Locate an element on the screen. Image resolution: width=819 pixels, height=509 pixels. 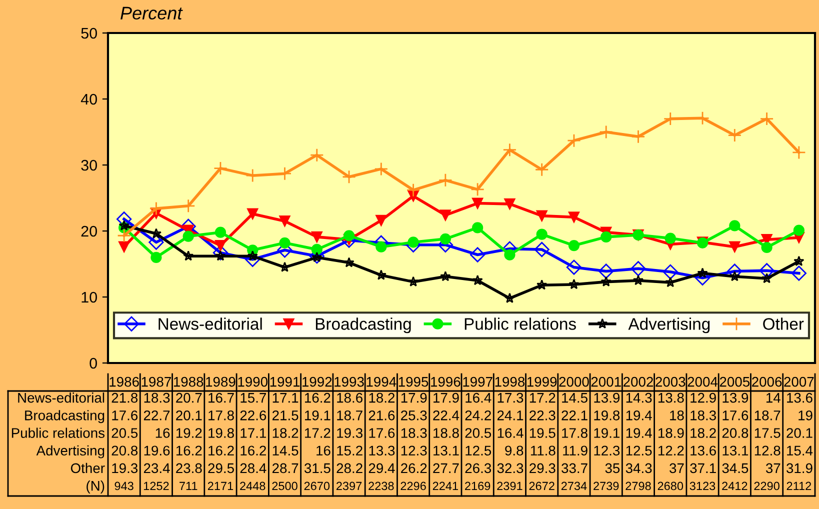
data-label: 22.6 is located at coordinates (253, 415).